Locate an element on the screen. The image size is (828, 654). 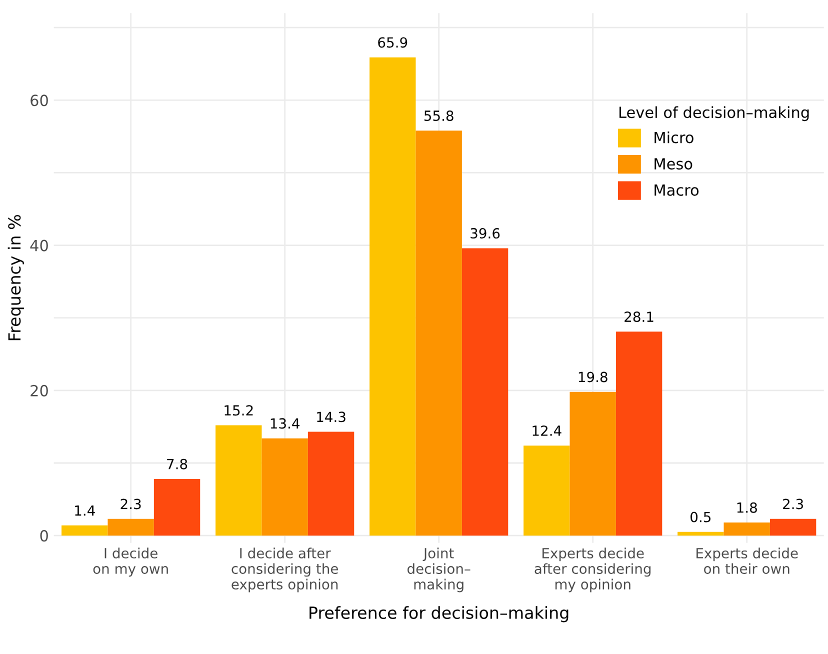
y-tick-label: 0 is located at coordinates (44, 536).